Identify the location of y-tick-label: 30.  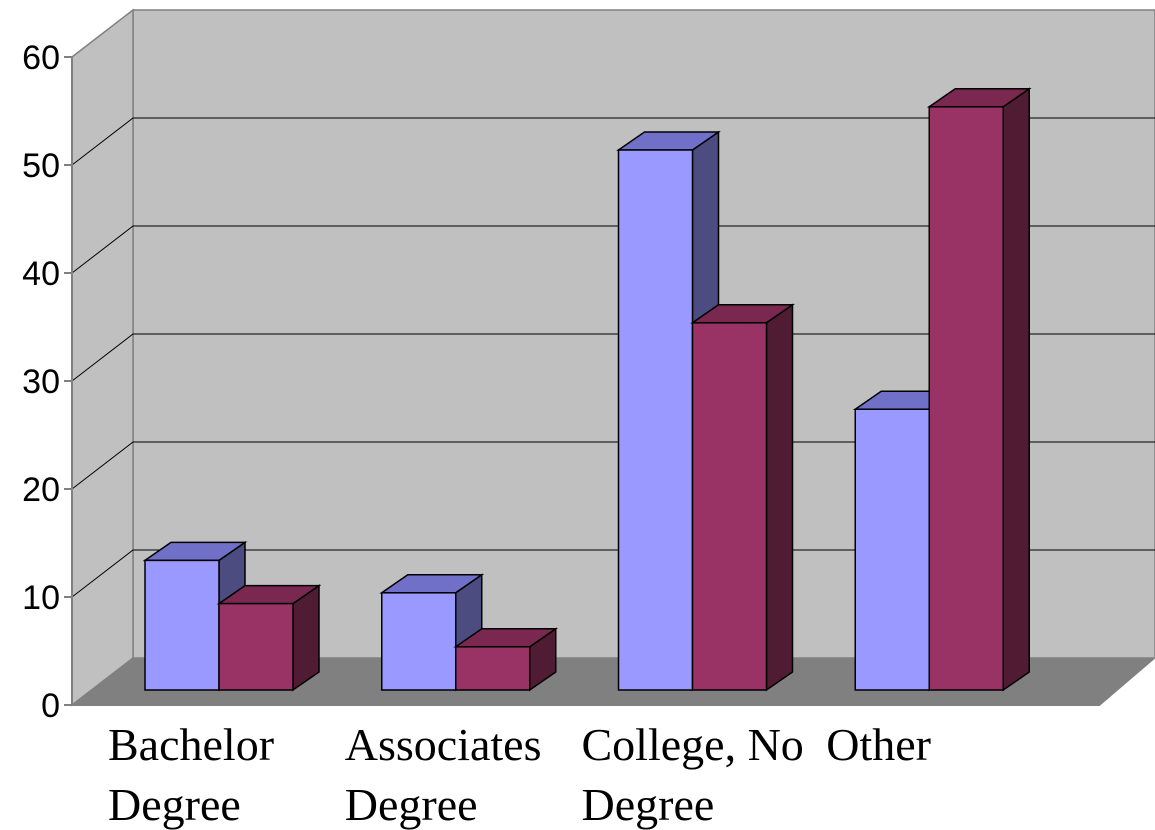
(41, 382).